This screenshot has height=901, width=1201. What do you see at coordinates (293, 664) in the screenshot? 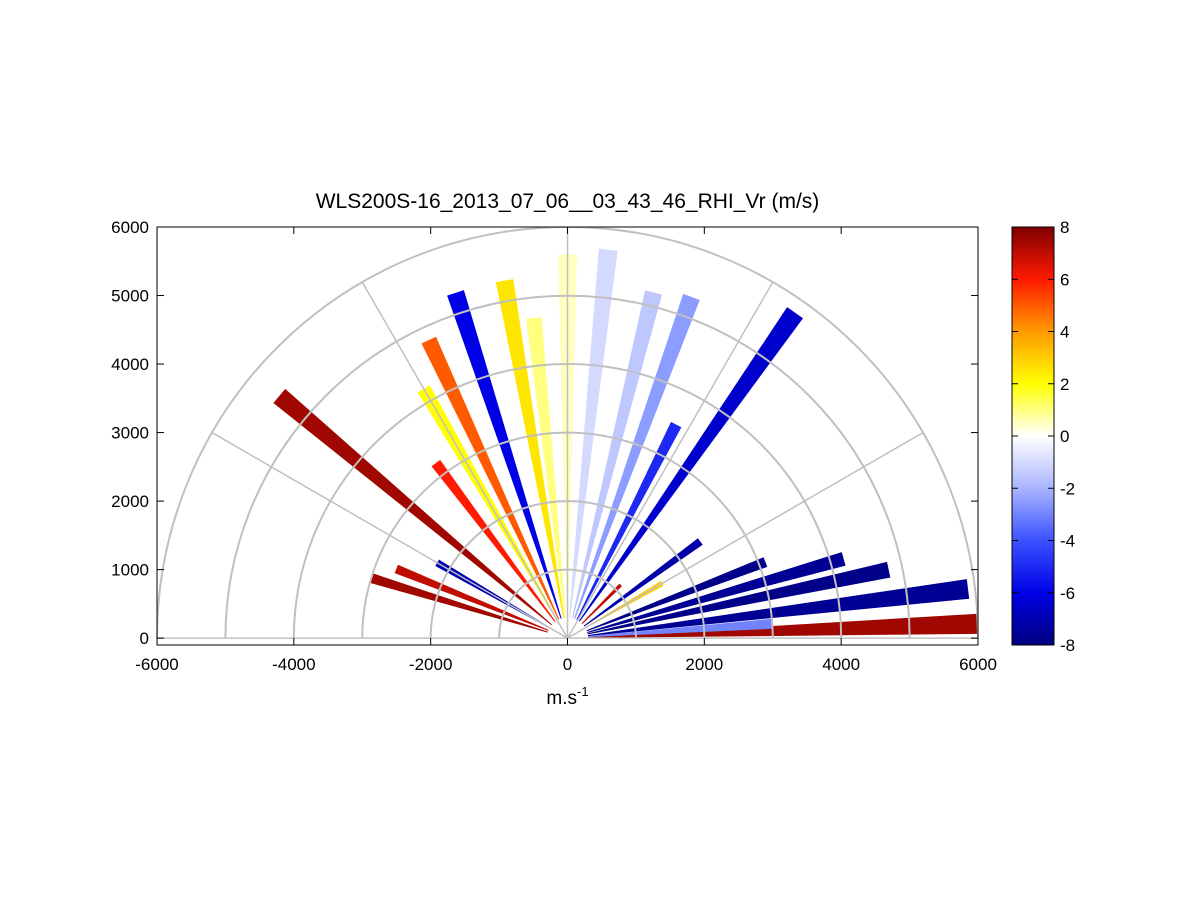
I see `x-tick-label: -4000` at bounding box center [293, 664].